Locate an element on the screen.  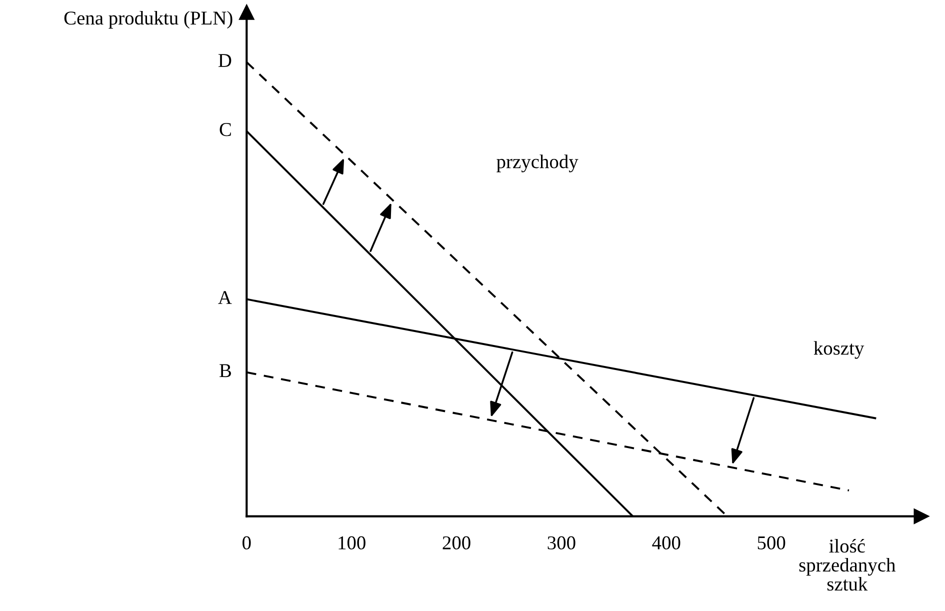
x-tick-label: 100 is located at coordinates (352, 543).